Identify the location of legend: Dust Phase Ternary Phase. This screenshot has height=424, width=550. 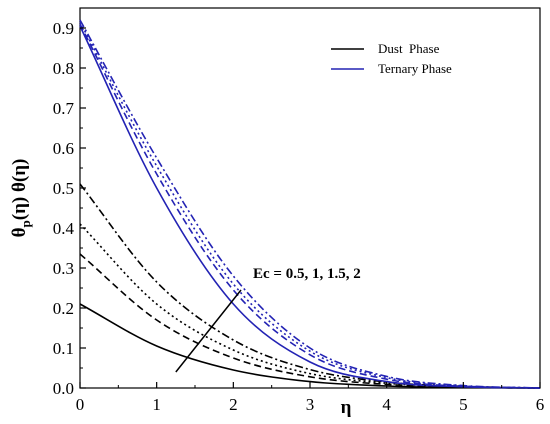
(391, 58).